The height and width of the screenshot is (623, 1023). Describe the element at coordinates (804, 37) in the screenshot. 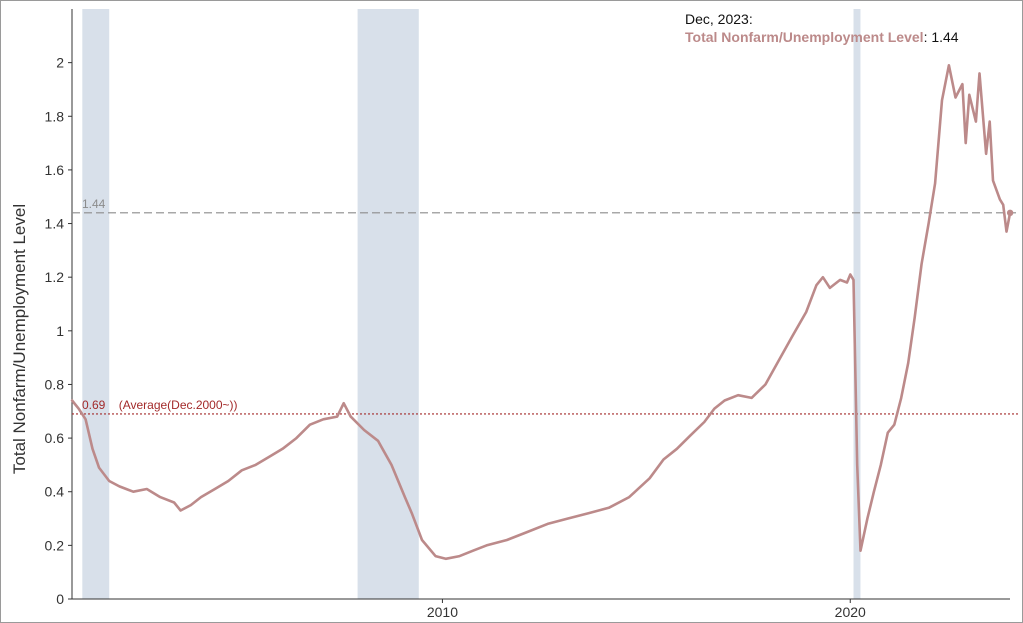

I see `tooltip-series-label: Total Nonfarm/Unemployment Level` at that location.